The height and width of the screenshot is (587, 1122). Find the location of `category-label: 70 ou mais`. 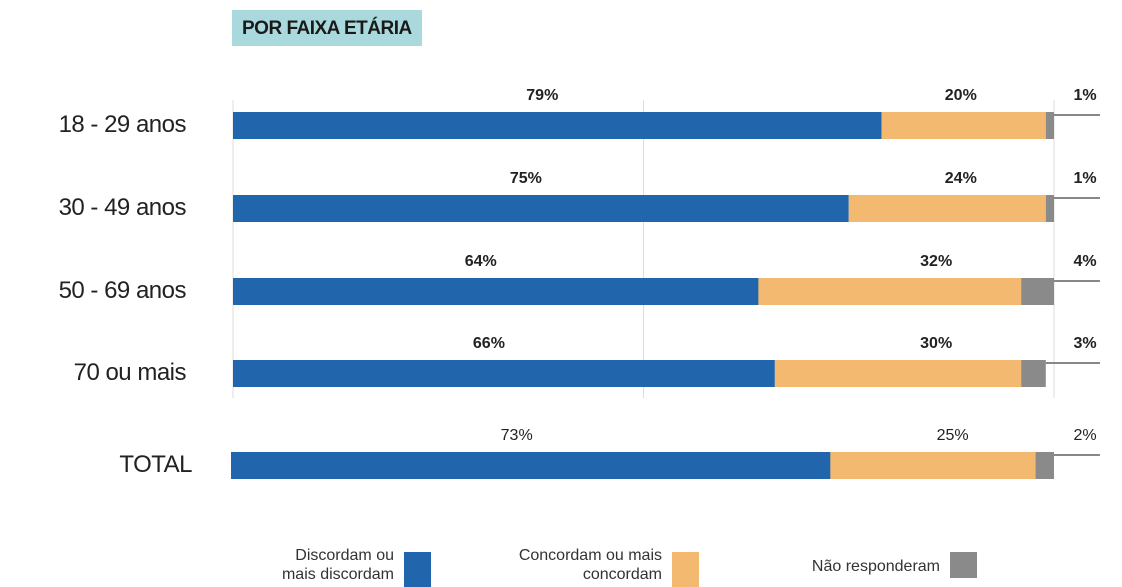

category-label: 70 ou mais is located at coordinates (130, 372).